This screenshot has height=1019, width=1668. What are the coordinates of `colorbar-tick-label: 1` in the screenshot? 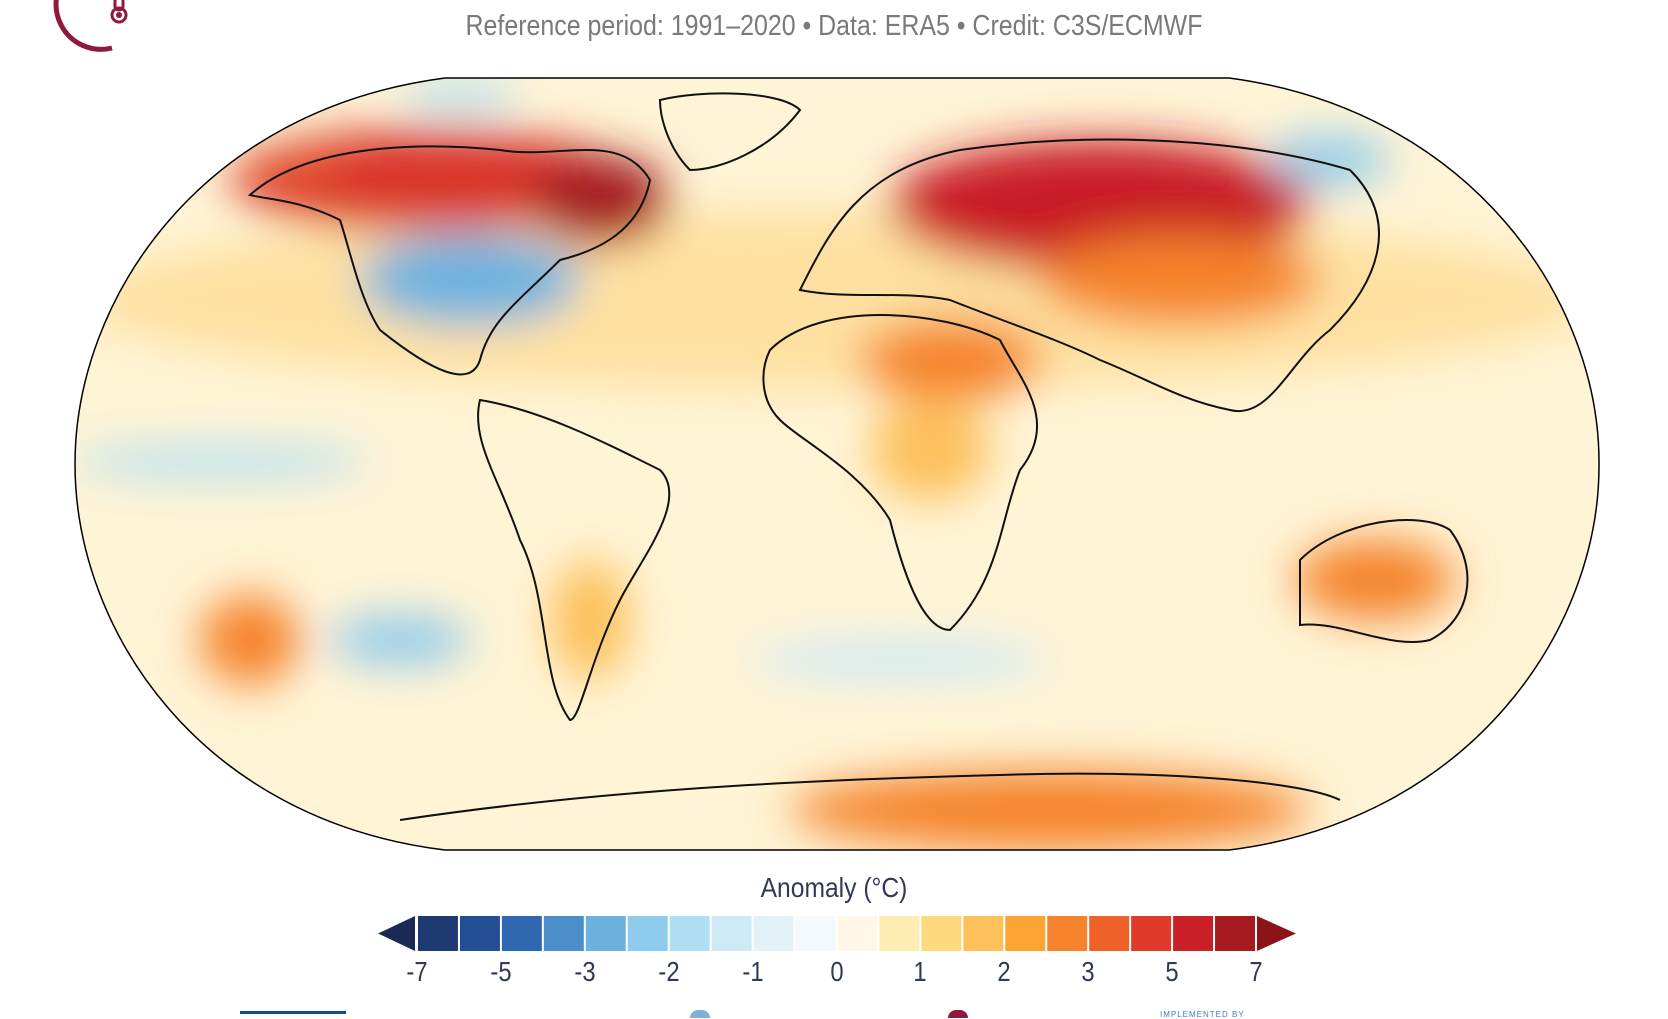 It's located at (920, 971).